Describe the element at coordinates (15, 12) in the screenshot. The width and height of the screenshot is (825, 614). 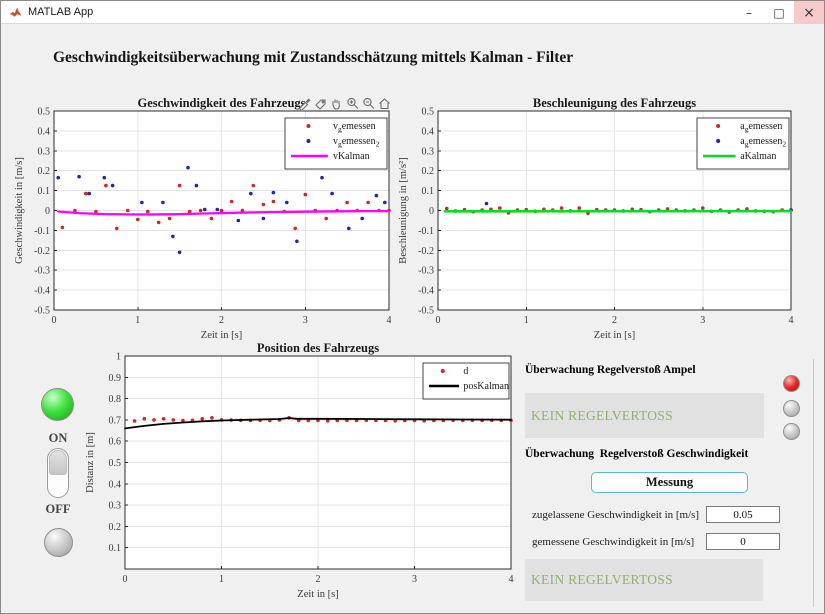
I see `matlab-logo-icon` at that location.